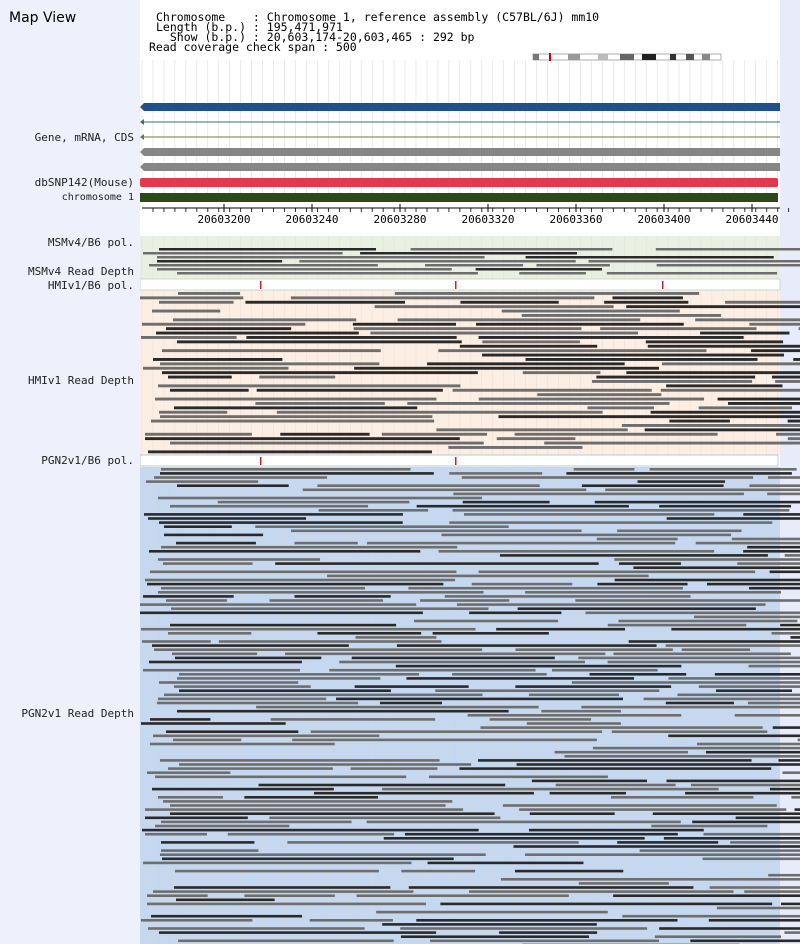 This screenshot has width=800, height=944. Describe the element at coordinates (249, 27) in the screenshot. I see `length-info: Length (b.p.) : 195,471,971` at that location.